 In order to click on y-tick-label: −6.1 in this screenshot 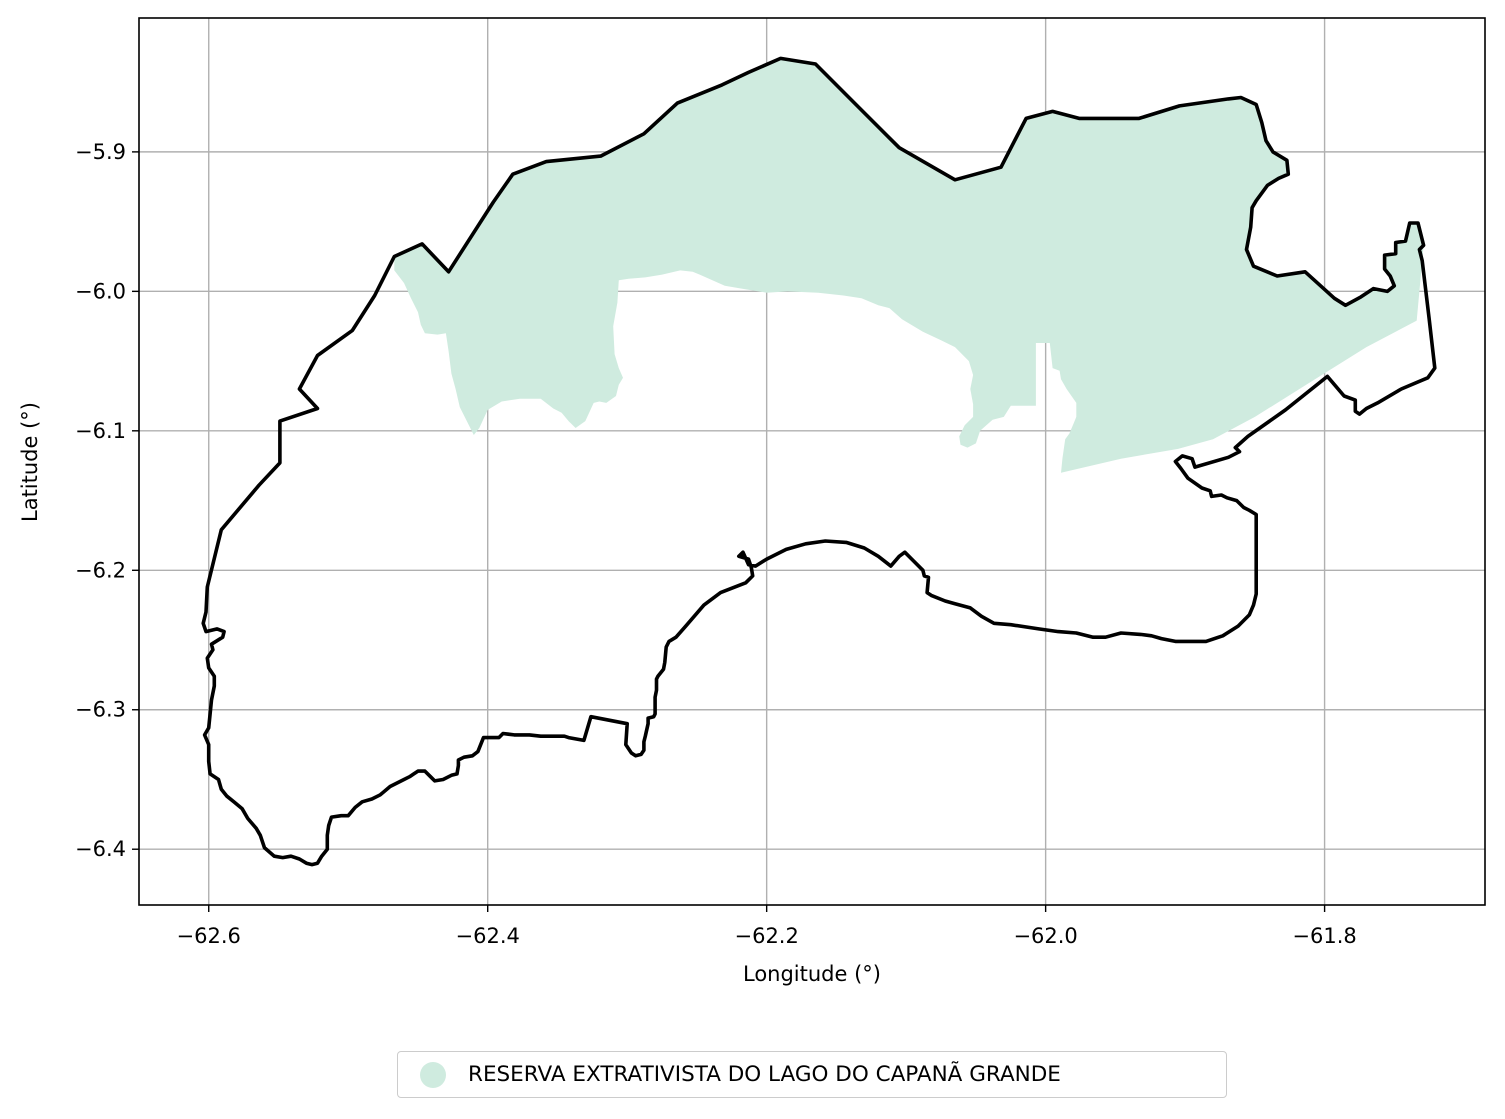, I will do `click(100, 431)`.